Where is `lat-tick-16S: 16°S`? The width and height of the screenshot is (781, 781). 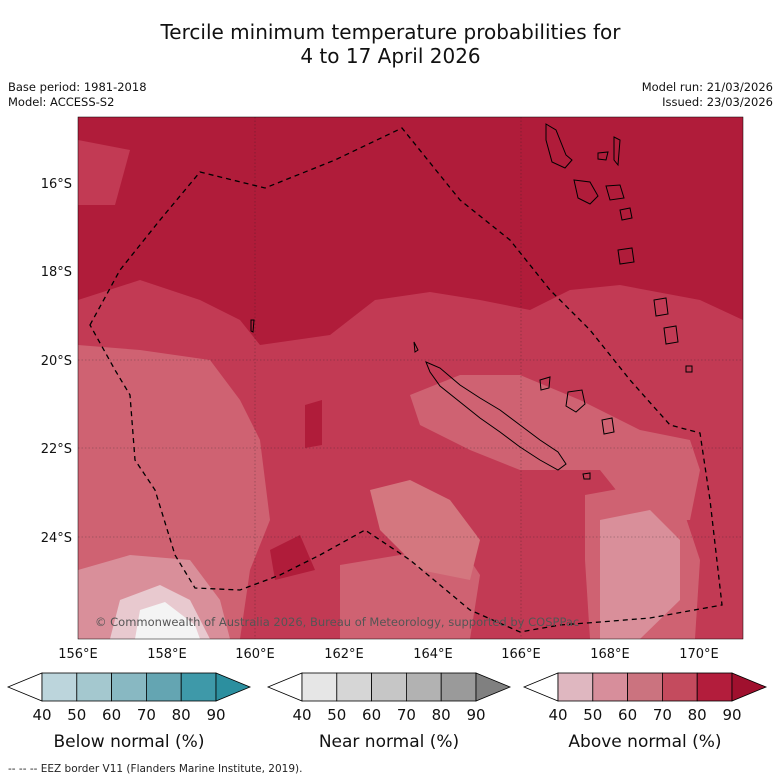 lat-tick-16S: 16°S is located at coordinates (56, 184).